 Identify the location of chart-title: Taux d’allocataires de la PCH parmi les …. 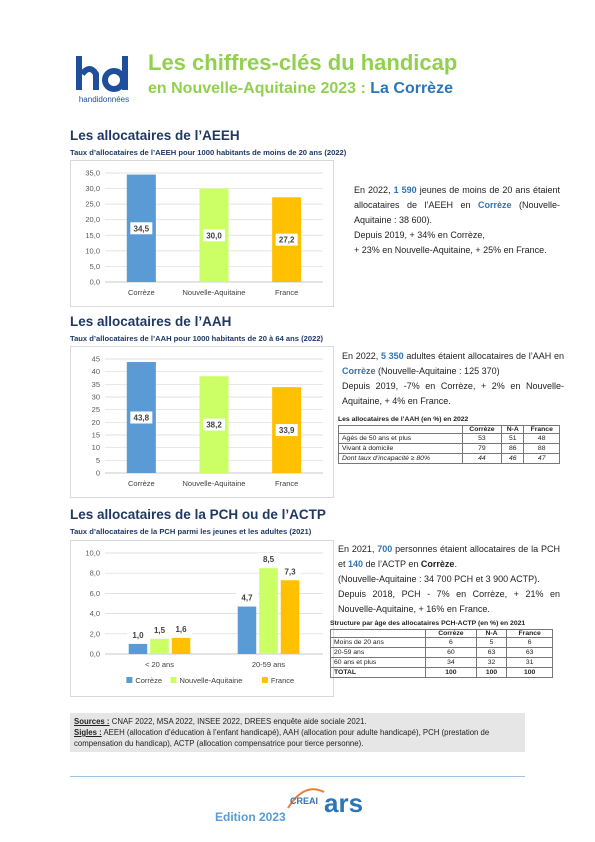
(191, 531).